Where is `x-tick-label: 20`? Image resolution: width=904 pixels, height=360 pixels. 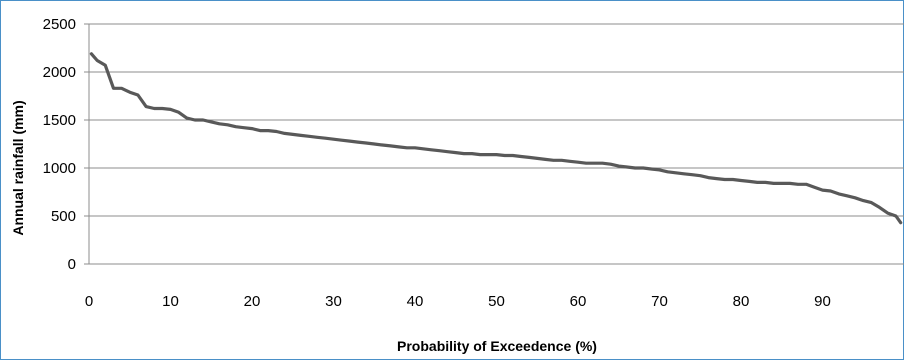
x-tick-label: 20 is located at coordinates (252, 301).